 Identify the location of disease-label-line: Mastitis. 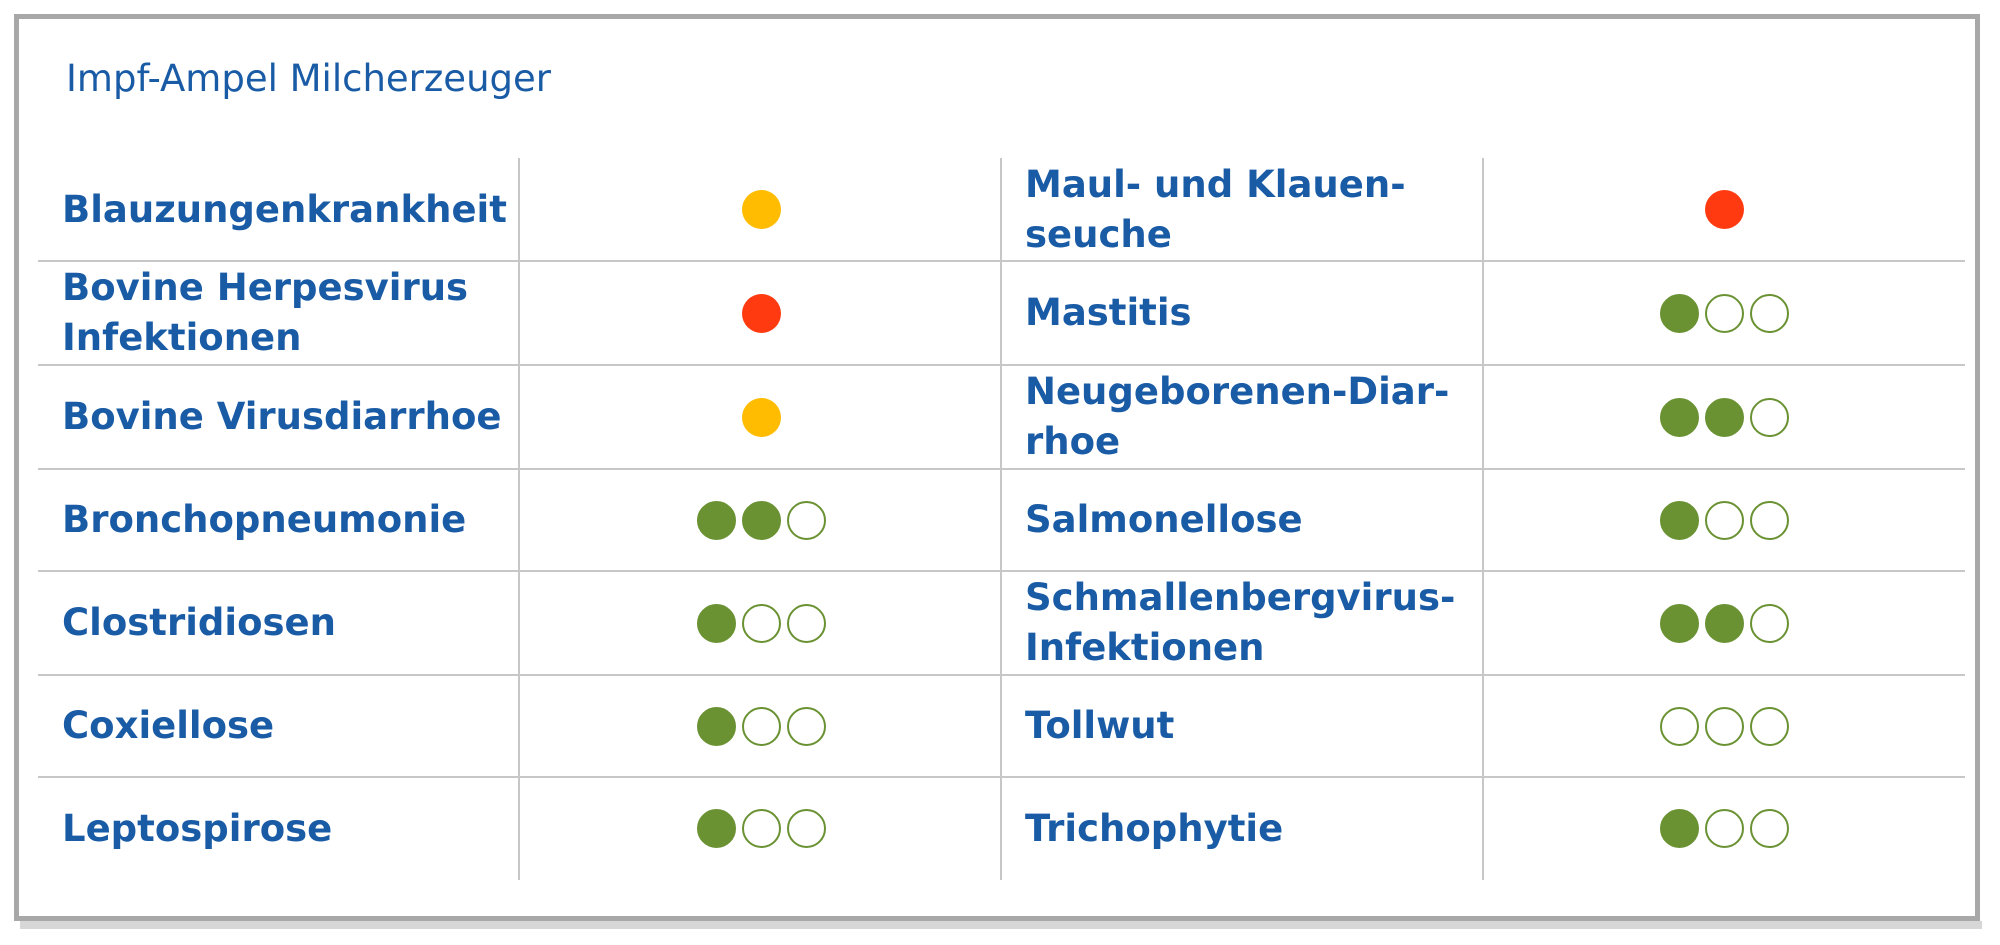
(1108, 312).